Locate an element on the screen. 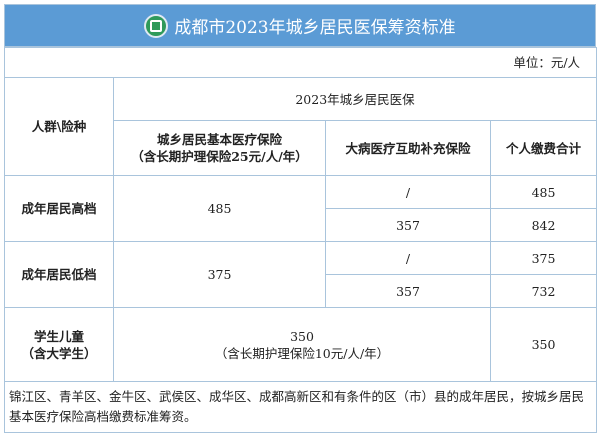 The width and height of the screenshot is (600, 436). table-row: 357 732 is located at coordinates (301, 291).